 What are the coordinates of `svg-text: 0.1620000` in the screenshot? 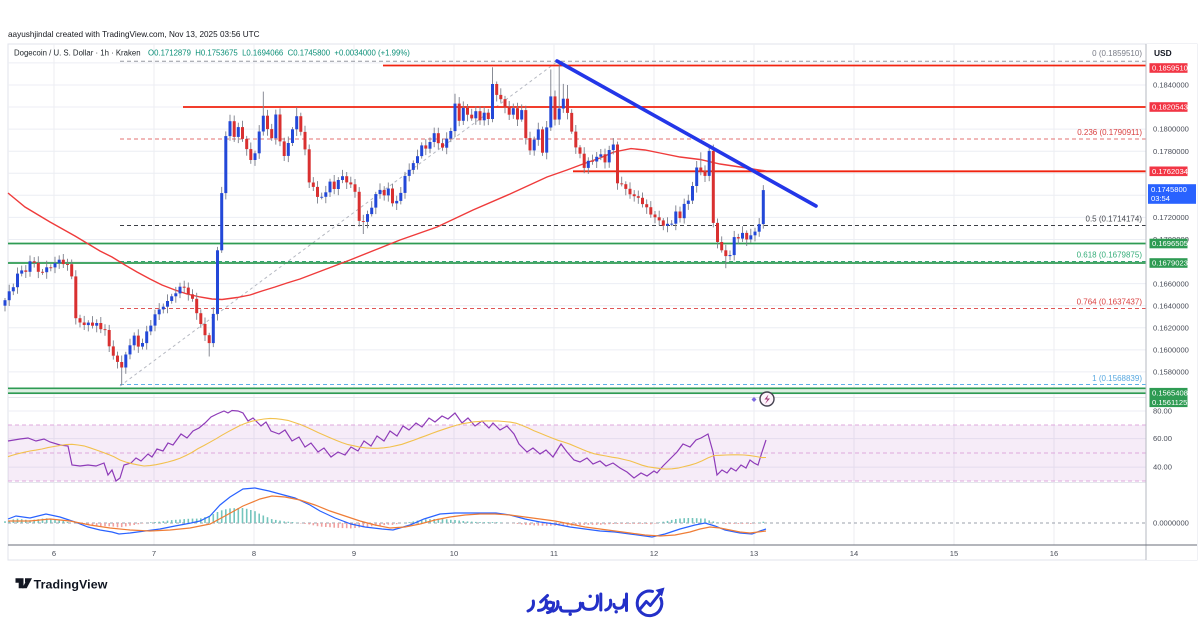 It's located at (1171, 327).